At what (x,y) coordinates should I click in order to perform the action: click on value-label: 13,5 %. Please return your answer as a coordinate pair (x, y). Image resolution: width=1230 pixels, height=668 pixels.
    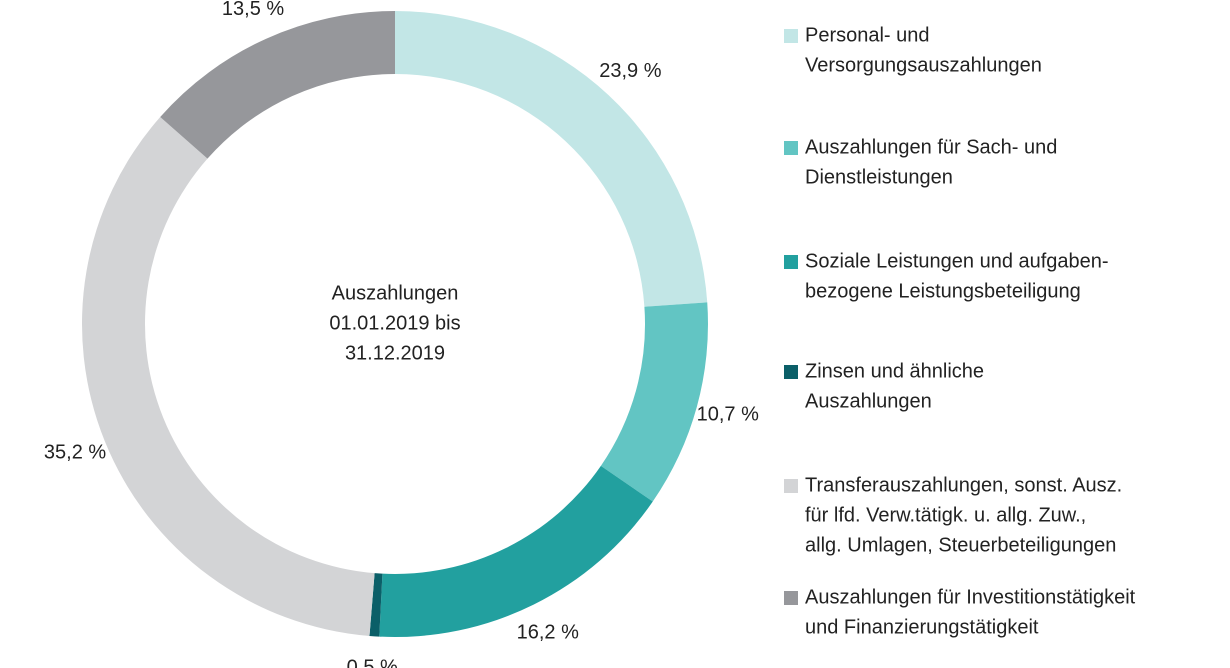
    Looking at the image, I should click on (253, 10).